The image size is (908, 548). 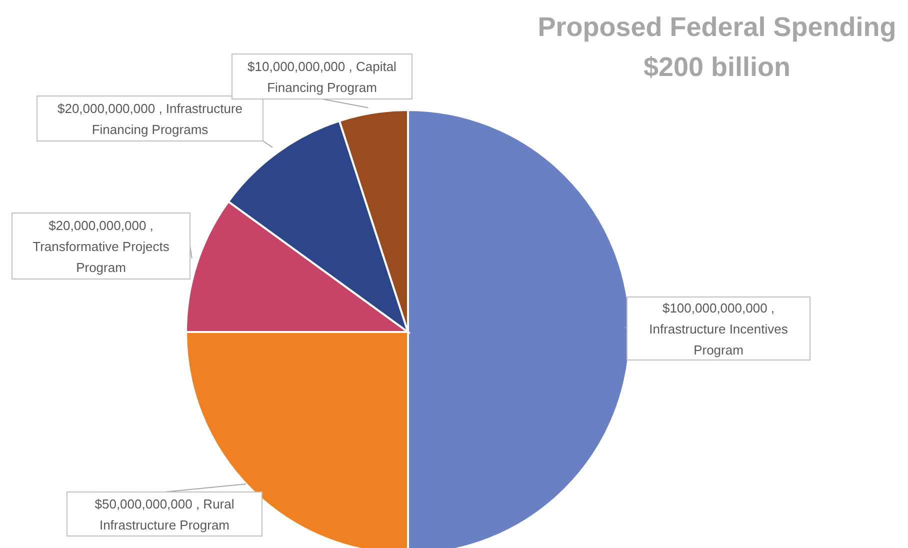 I want to click on slice-label: $20,000,000,000 , Infrastructure Financing Programs, so click(x=150, y=119).